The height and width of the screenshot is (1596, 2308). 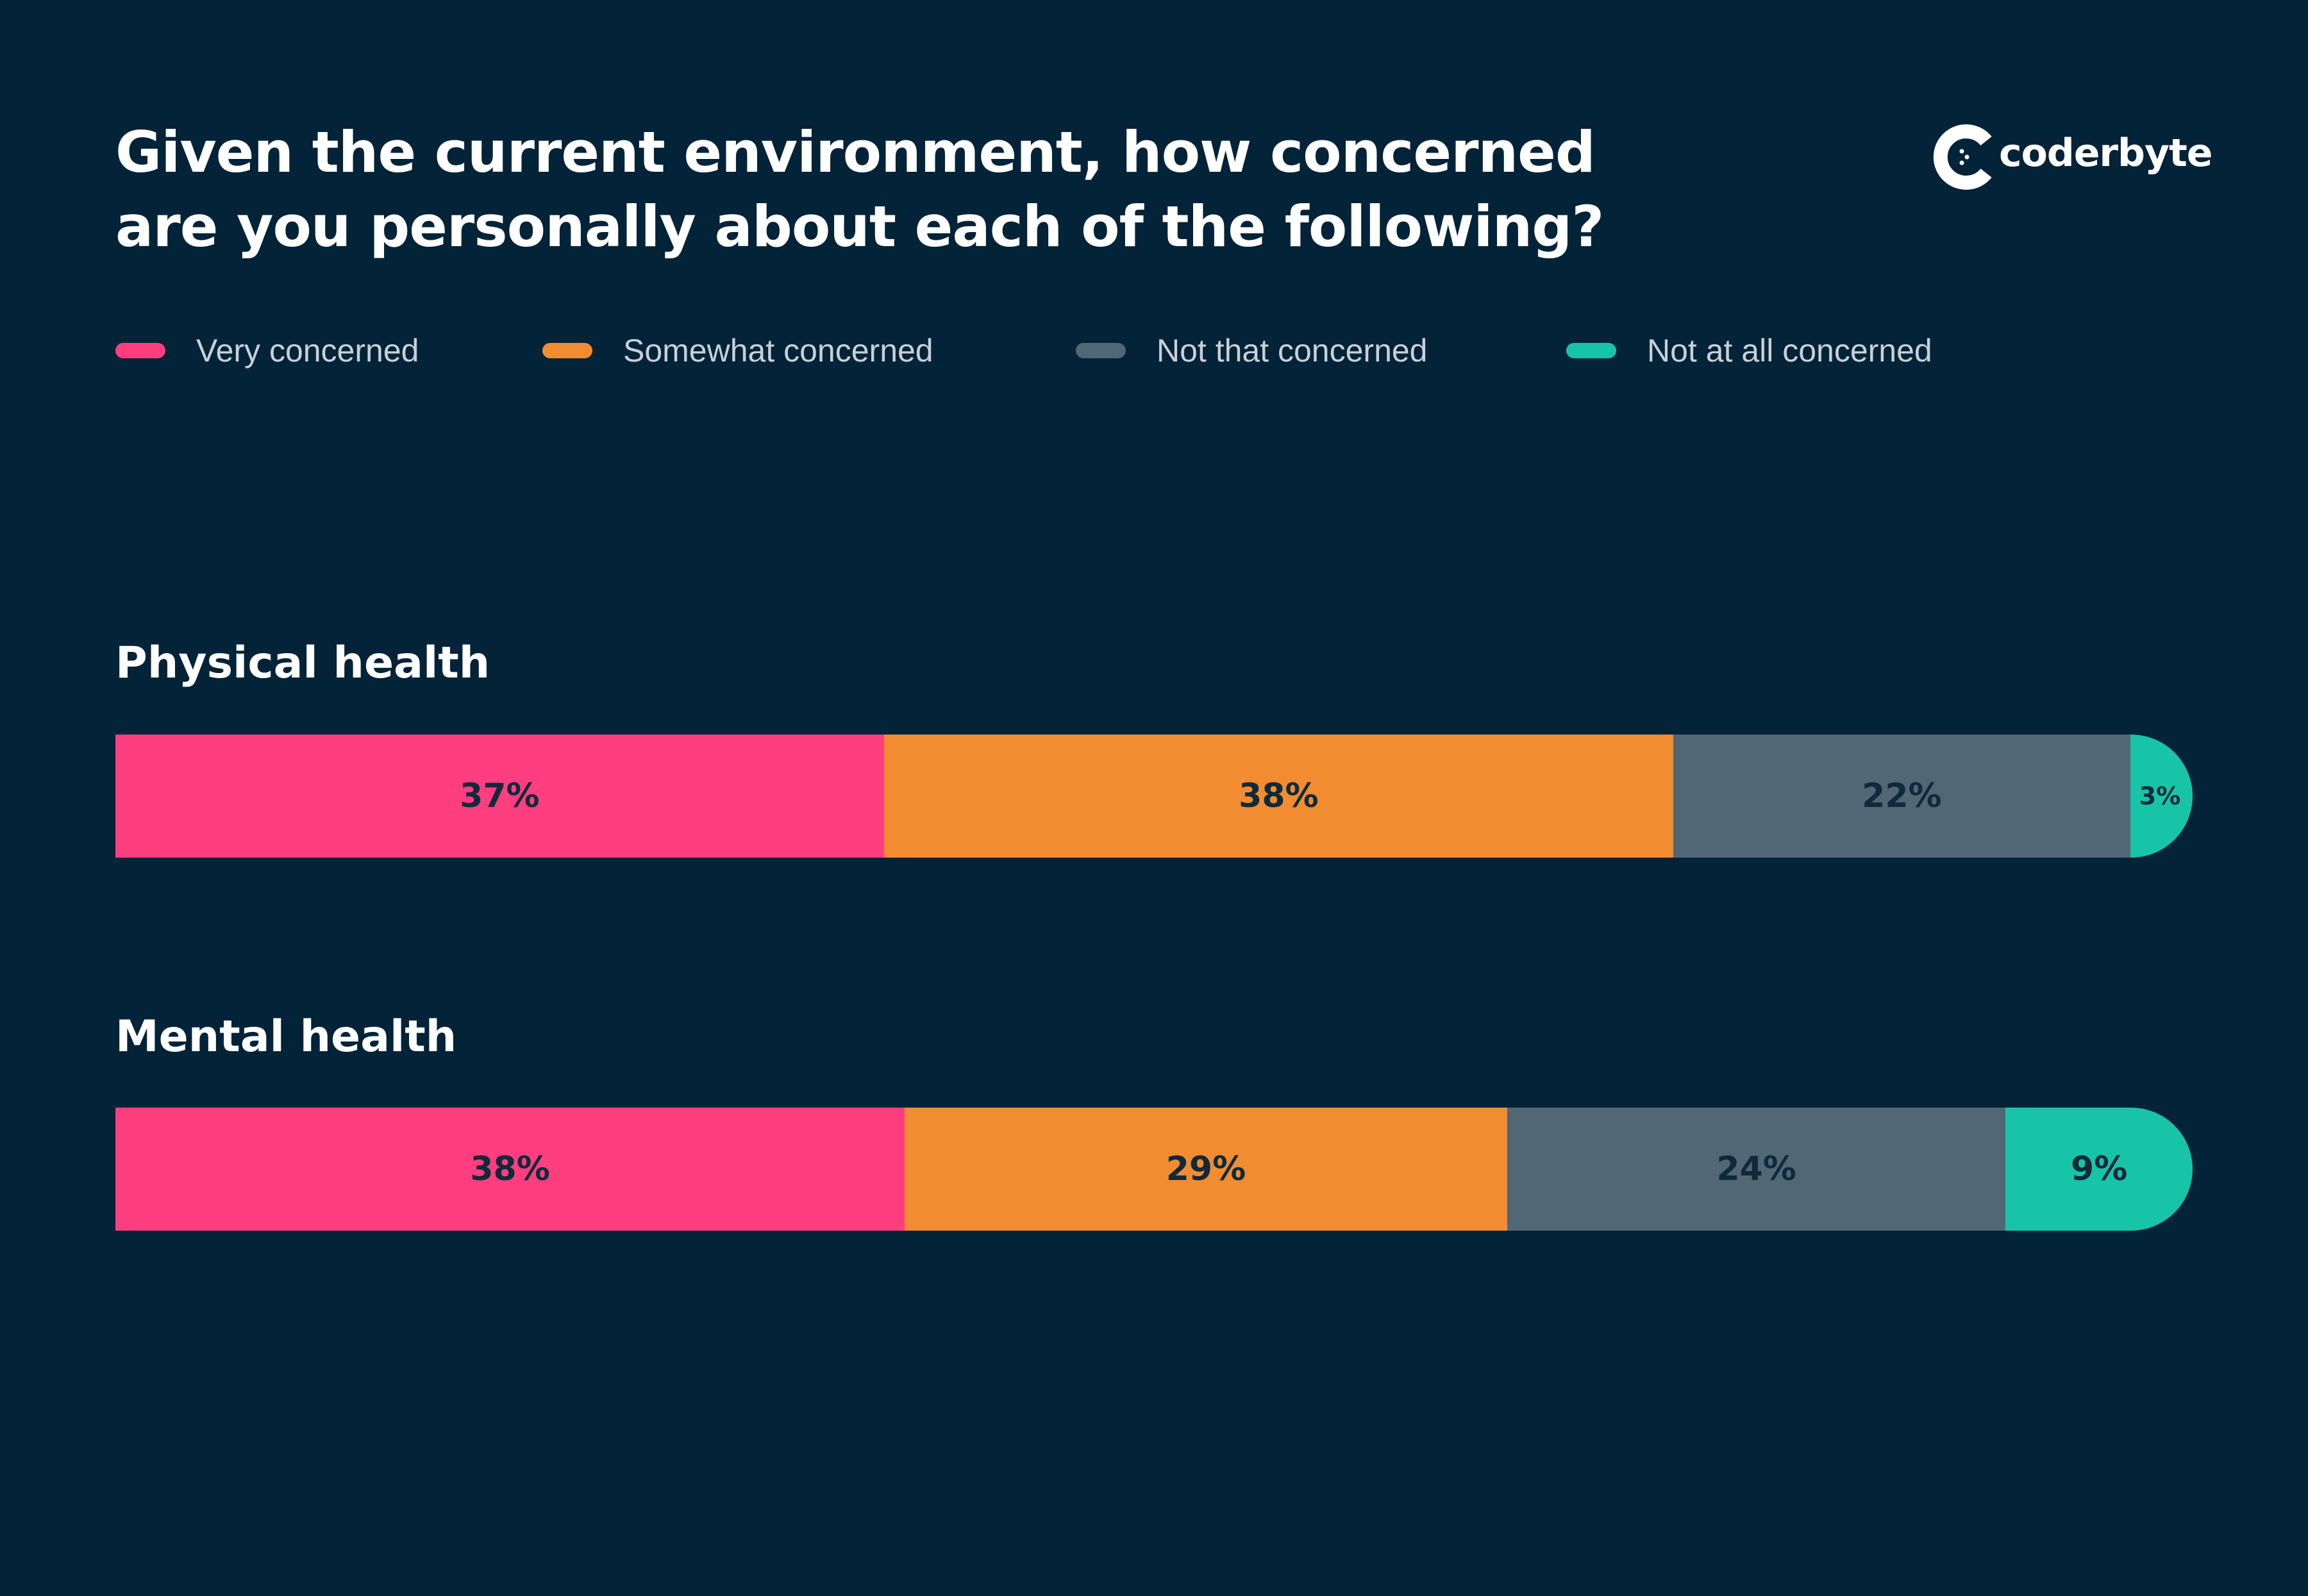 What do you see at coordinates (286, 1036) in the screenshot?
I see `row-label-mental-health: Mental health` at bounding box center [286, 1036].